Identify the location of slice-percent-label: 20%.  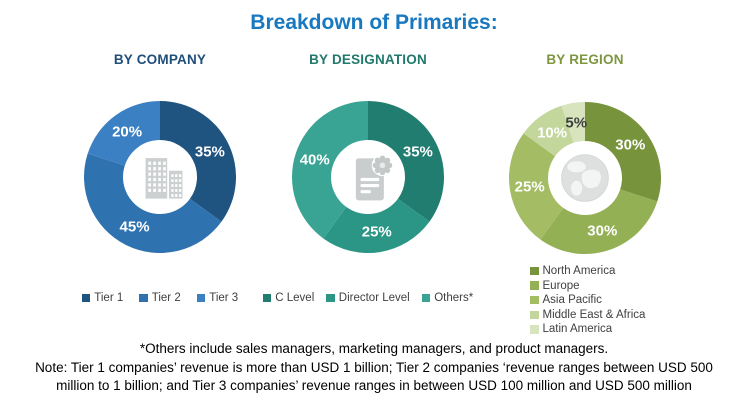
(127, 132).